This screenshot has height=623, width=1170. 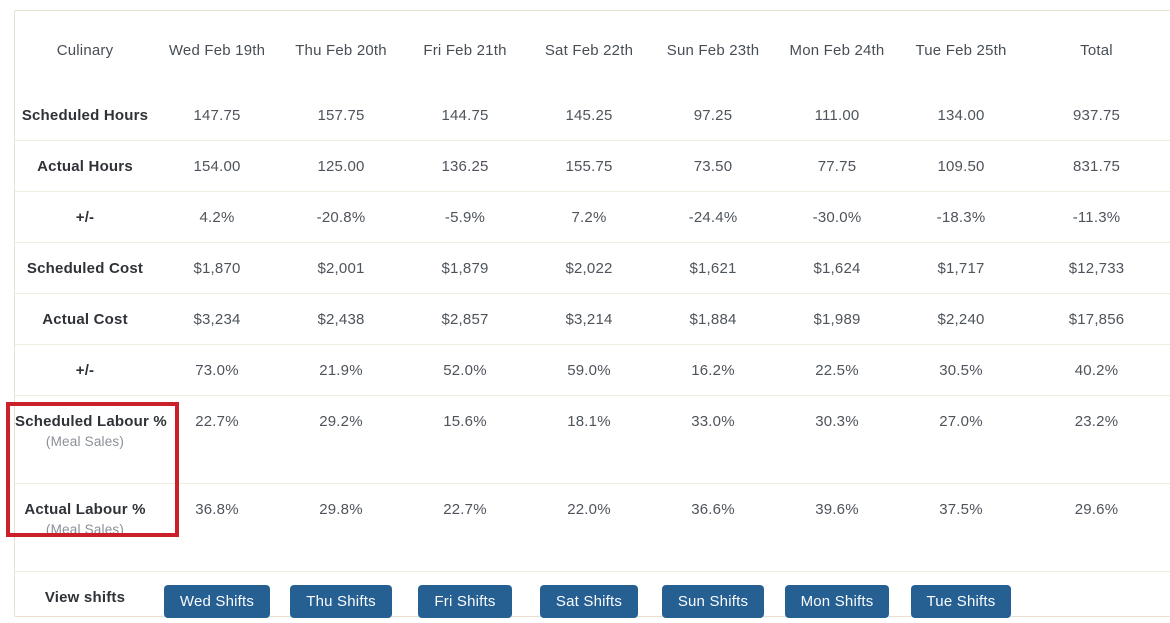 What do you see at coordinates (85, 268) in the screenshot?
I see `row-label-text: Scheduled Cost` at bounding box center [85, 268].